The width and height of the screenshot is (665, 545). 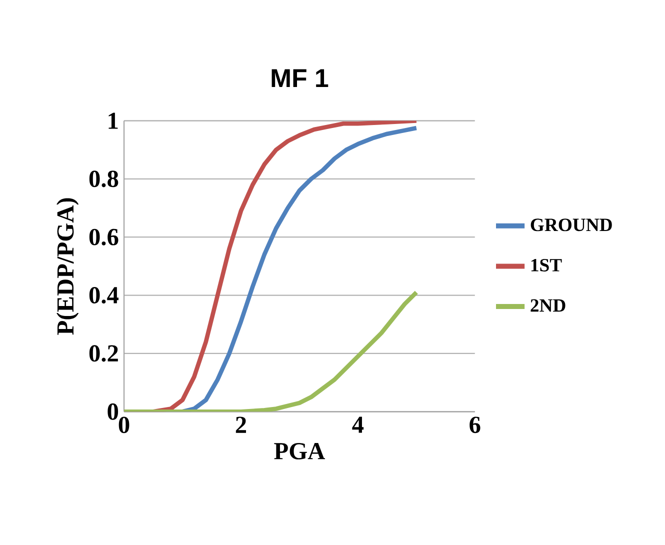 What do you see at coordinates (67, 266) in the screenshot?
I see `y-axis-title: P(EDP/PGA)` at bounding box center [67, 266].